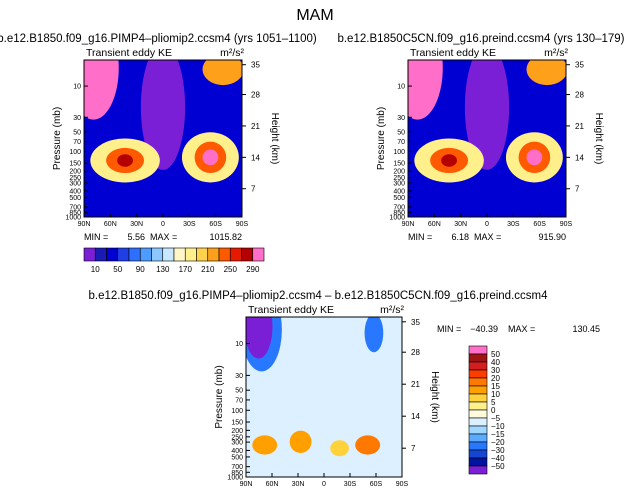 Image resolution: width=631 pixels, height=498 pixels. I want to click on y-axis-title: Pressure (mb), so click(381, 138).